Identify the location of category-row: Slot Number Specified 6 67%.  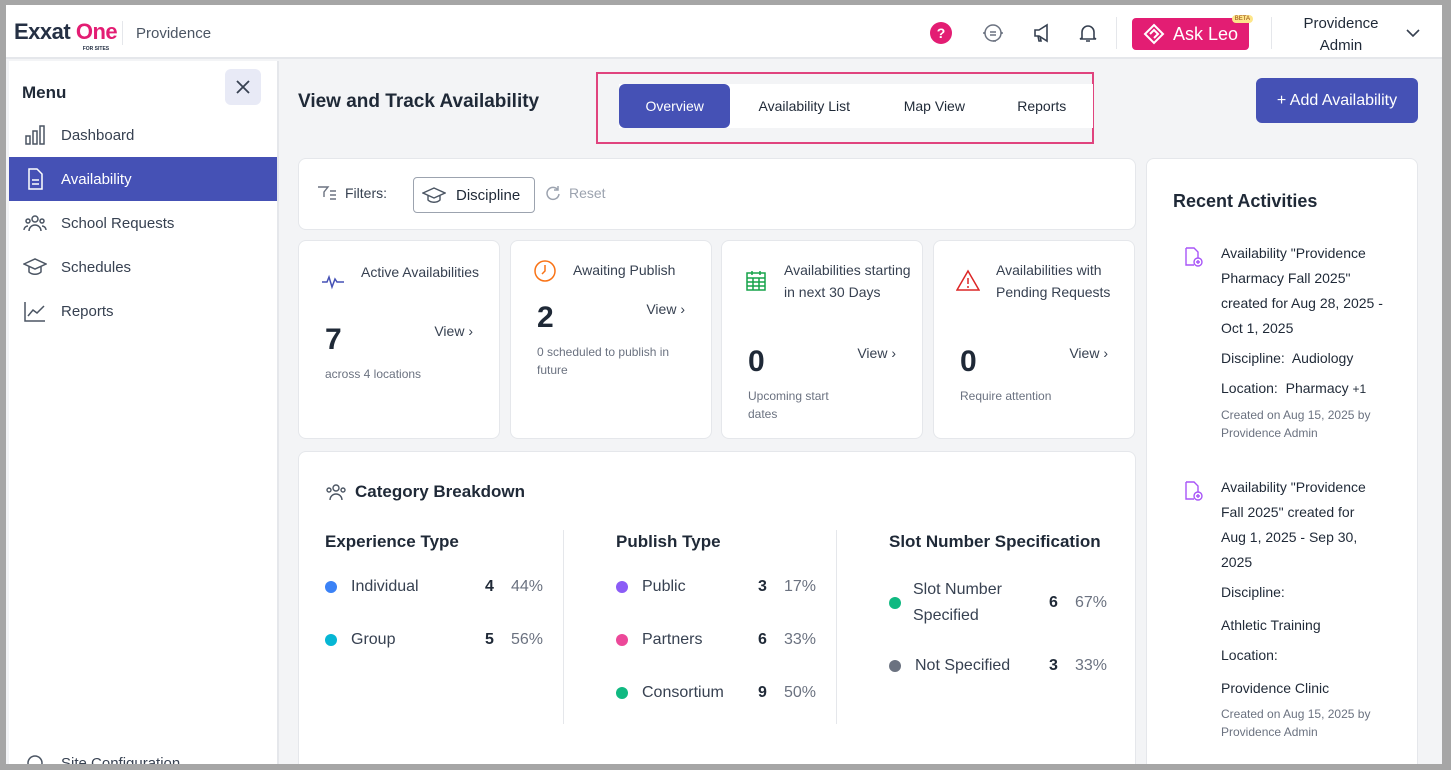
(1004, 603).